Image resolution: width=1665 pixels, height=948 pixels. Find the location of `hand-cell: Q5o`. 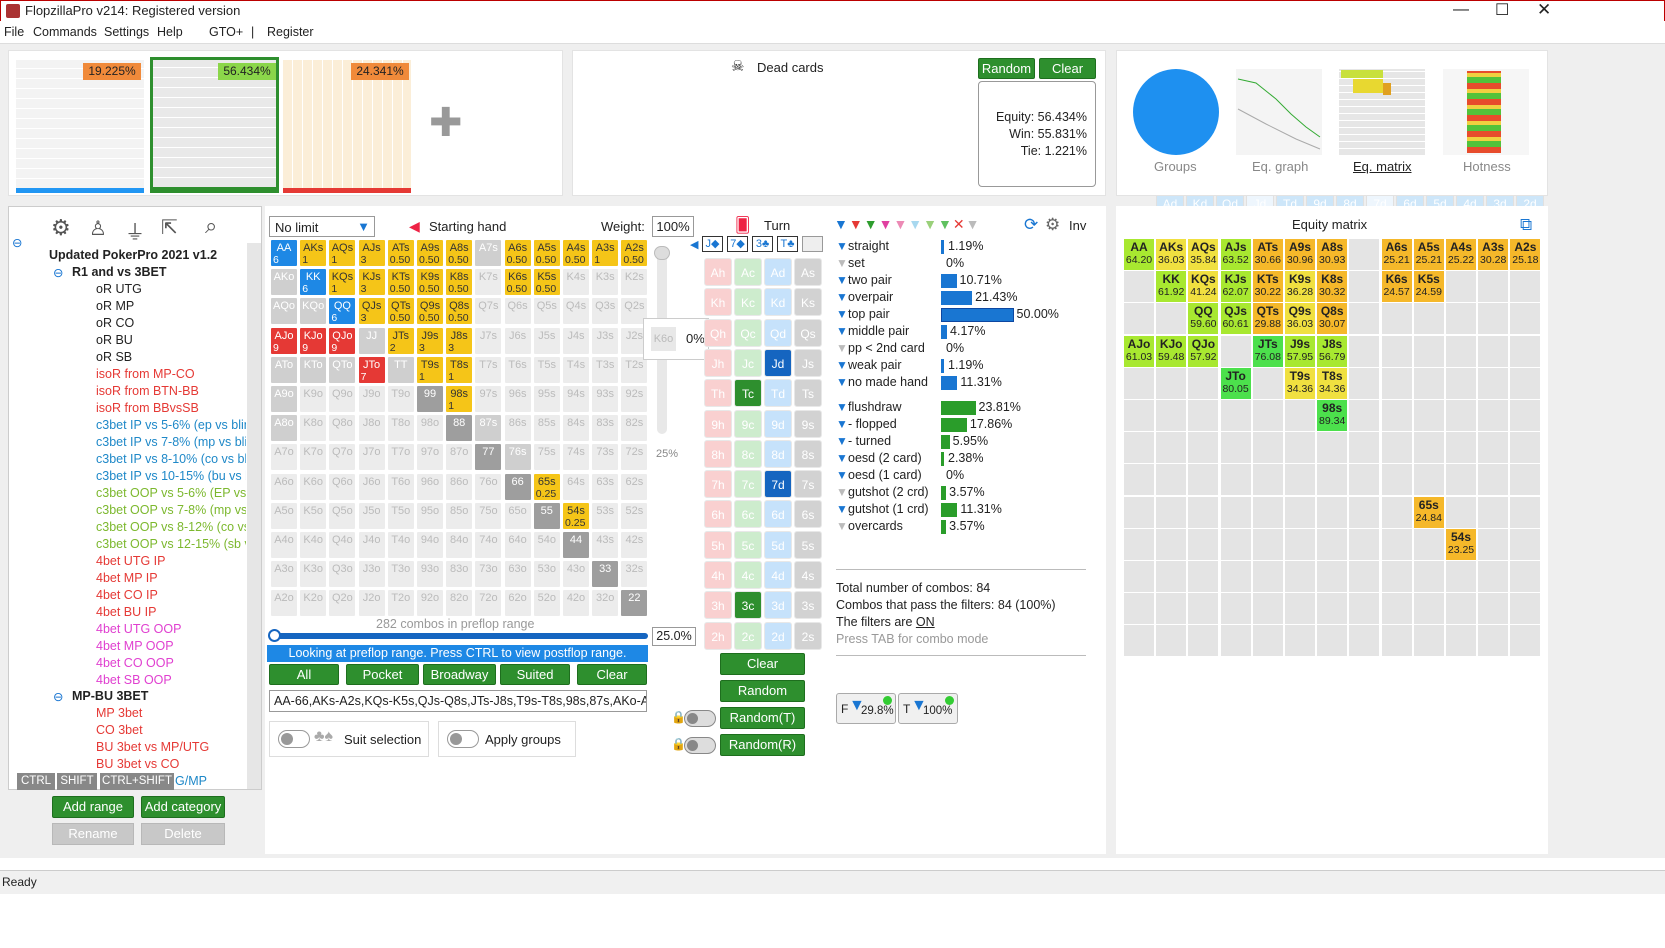

hand-cell: Q5o is located at coordinates (342, 515).